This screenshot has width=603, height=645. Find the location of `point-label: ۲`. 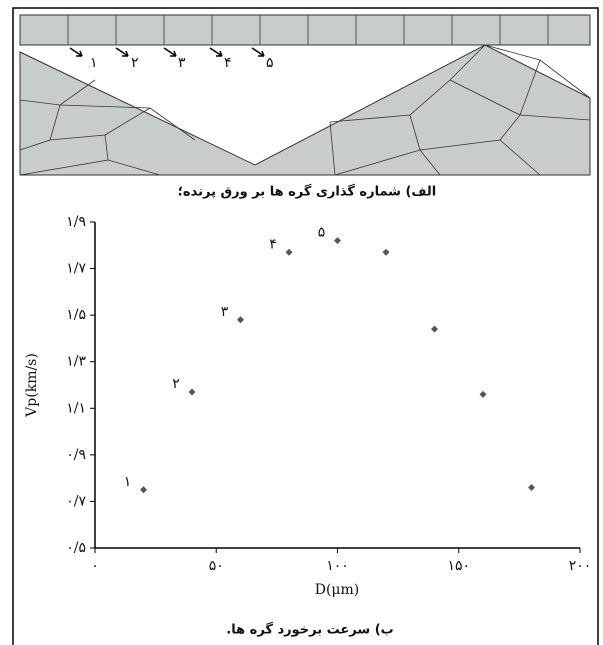

point-label: ۲ is located at coordinates (176, 384).